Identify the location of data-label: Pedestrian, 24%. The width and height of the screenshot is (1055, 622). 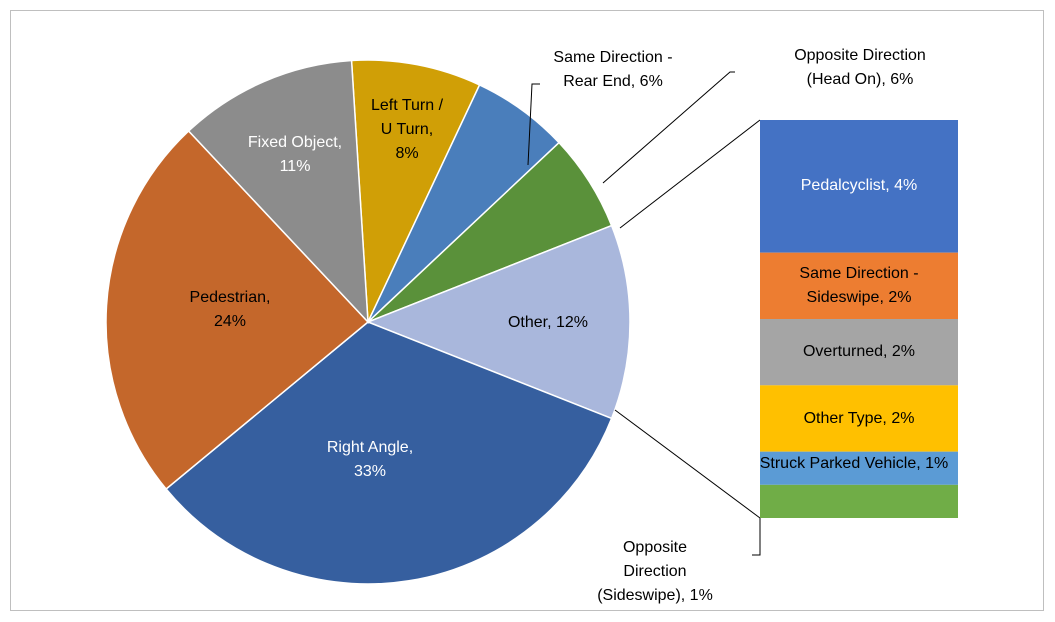
(230, 309).